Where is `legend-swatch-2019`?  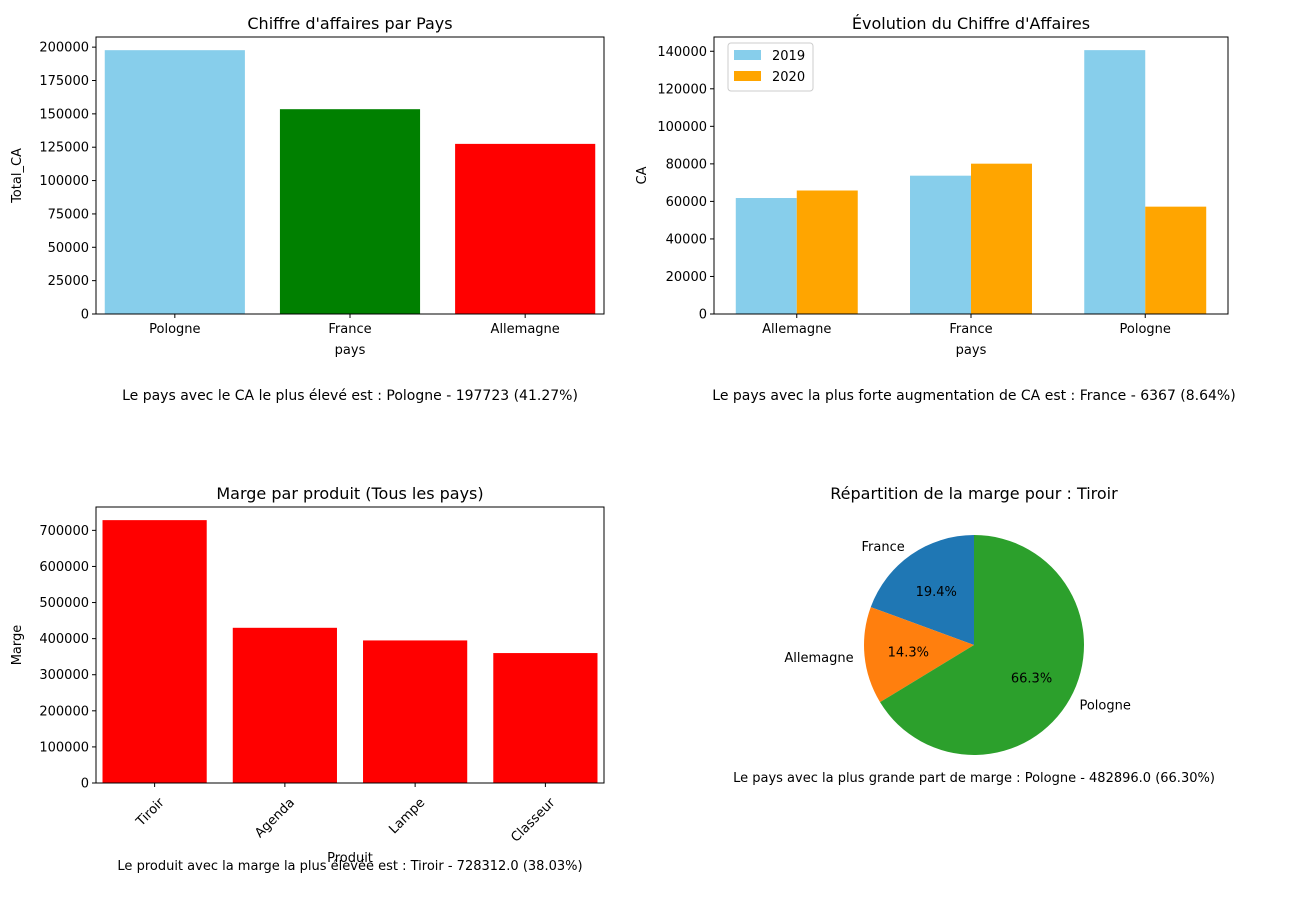 legend-swatch-2019 is located at coordinates (747, 55).